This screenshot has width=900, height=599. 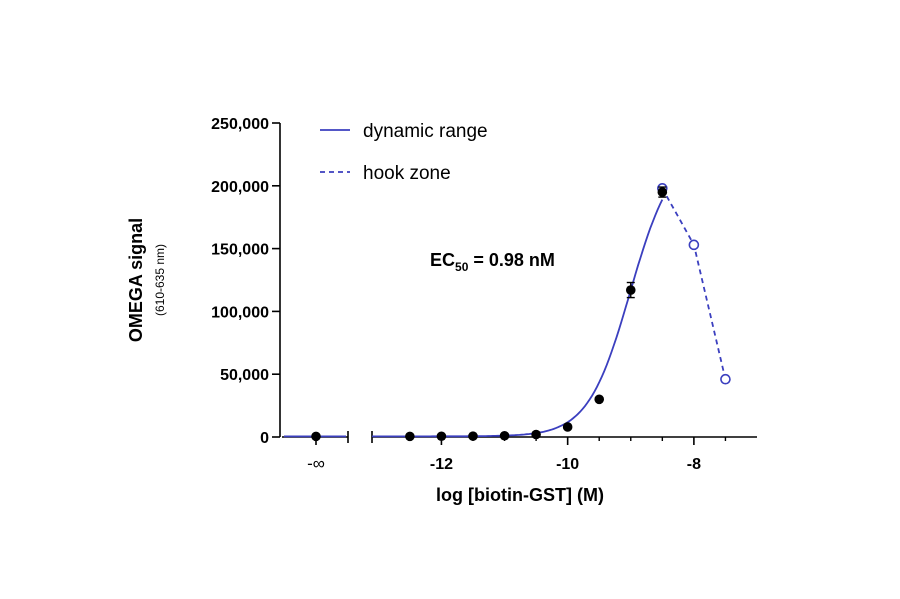 What do you see at coordinates (240, 250) in the screenshot?
I see `y-tick-label: 150,000` at bounding box center [240, 250].